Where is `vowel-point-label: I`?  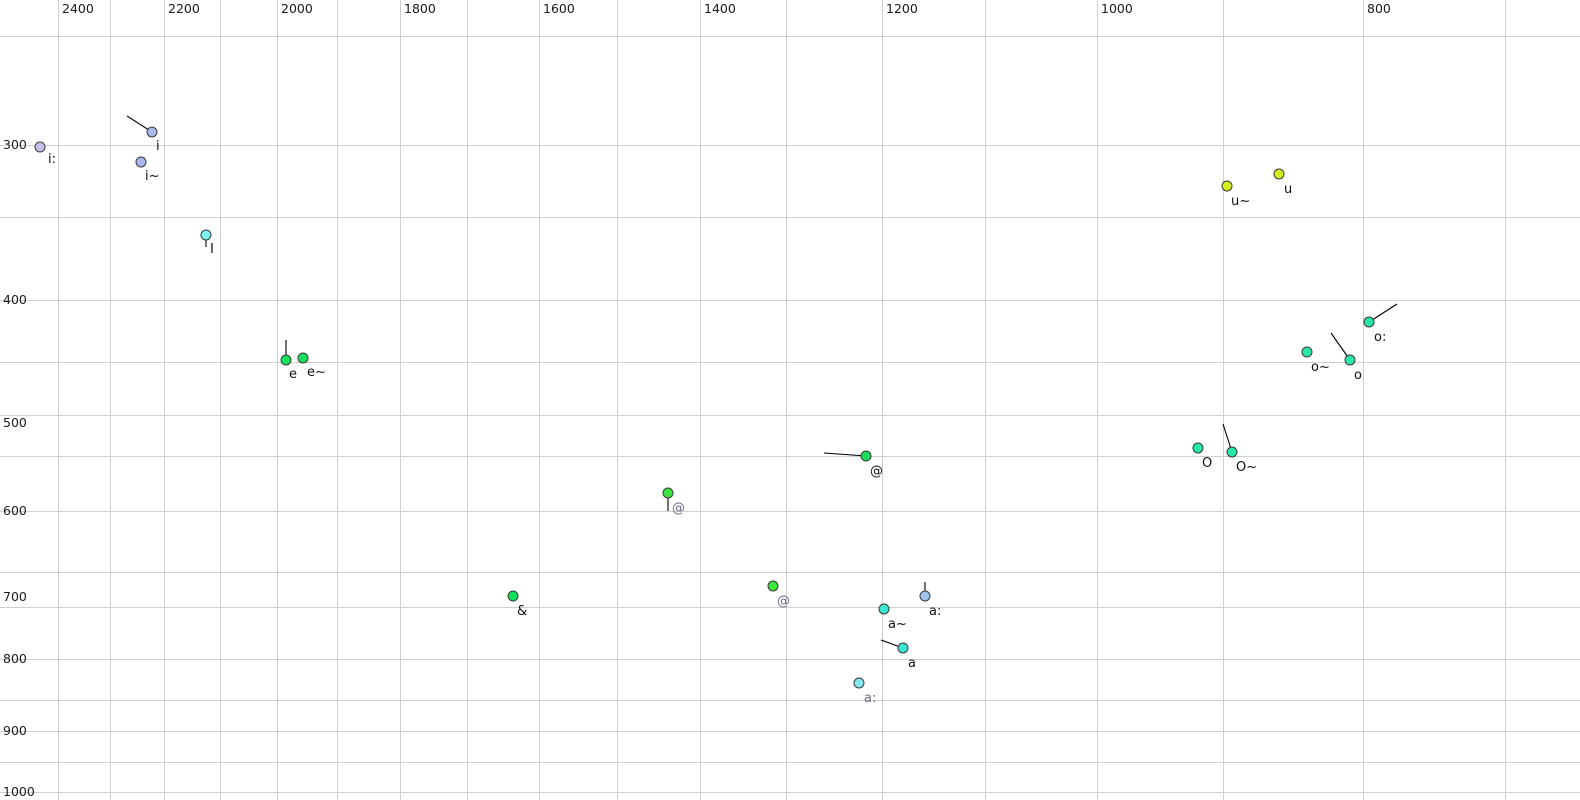 vowel-point-label: I is located at coordinates (212, 249).